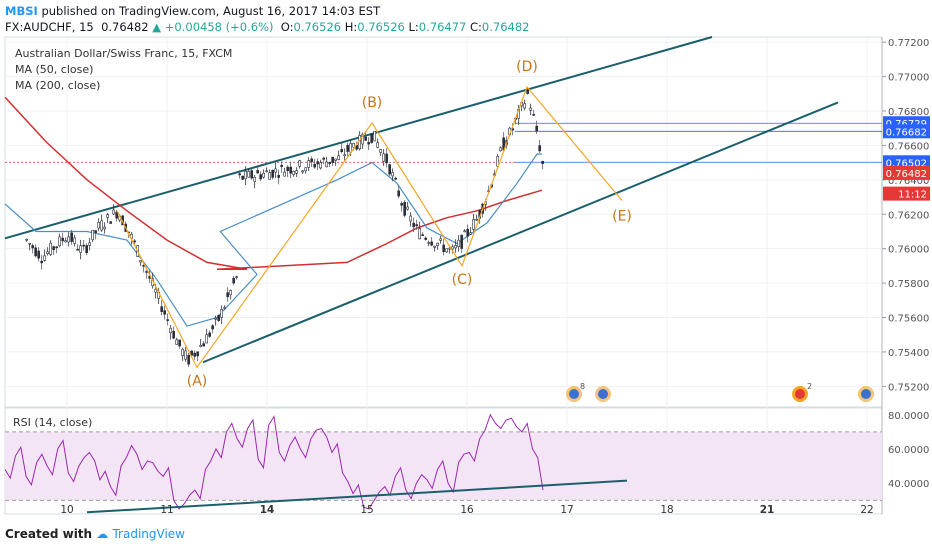 The height and width of the screenshot is (550, 932). What do you see at coordinates (908, 181) in the screenshot?
I see `y-tick-label: 0.76400` at bounding box center [908, 181].